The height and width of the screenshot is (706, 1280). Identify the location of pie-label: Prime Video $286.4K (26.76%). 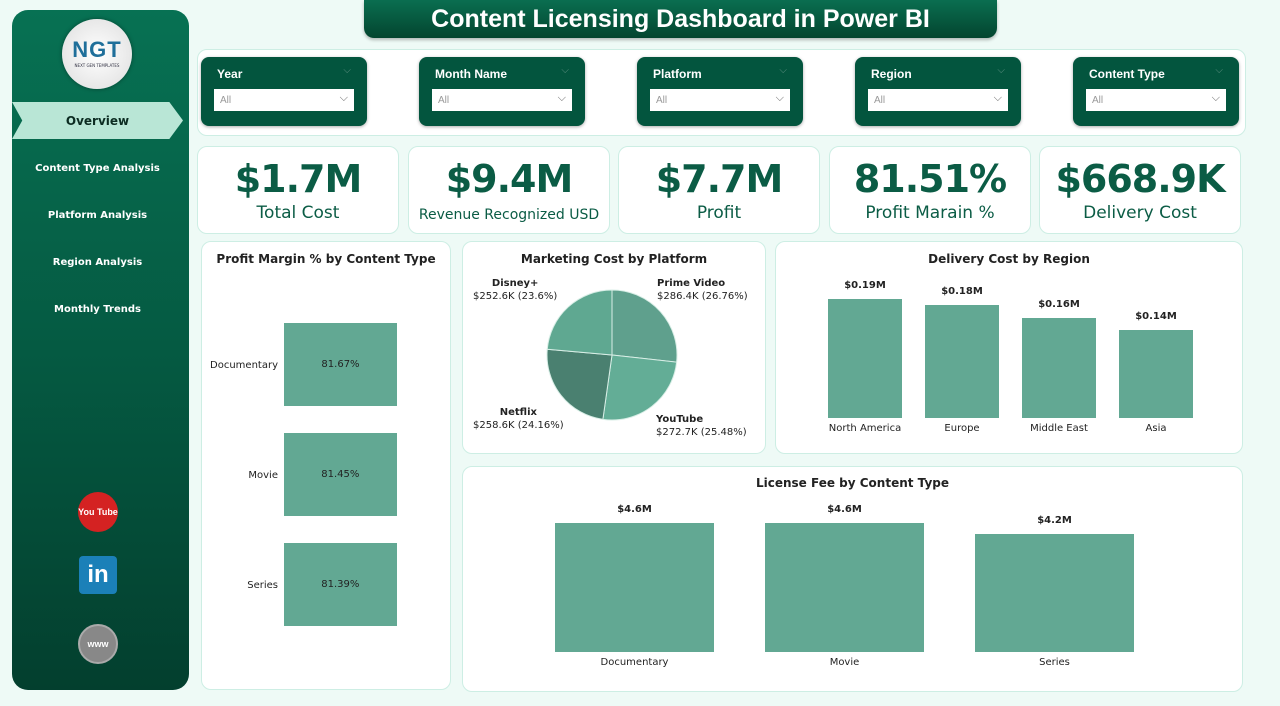
(702, 290).